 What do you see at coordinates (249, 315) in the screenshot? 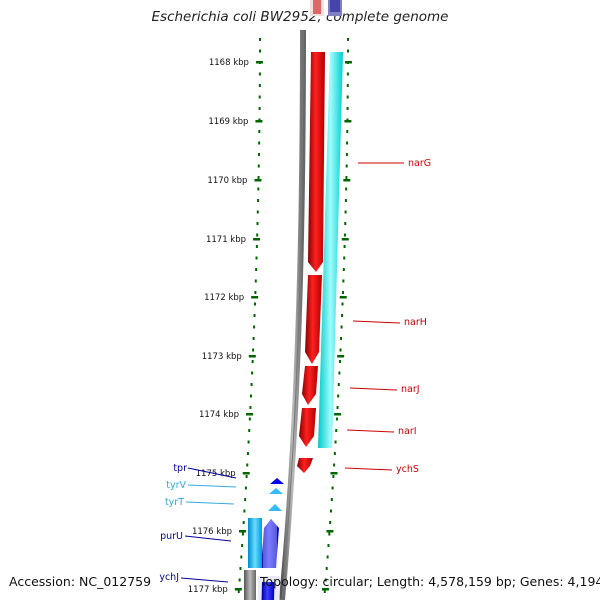
I see `scale-dots-inner` at bounding box center [249, 315].